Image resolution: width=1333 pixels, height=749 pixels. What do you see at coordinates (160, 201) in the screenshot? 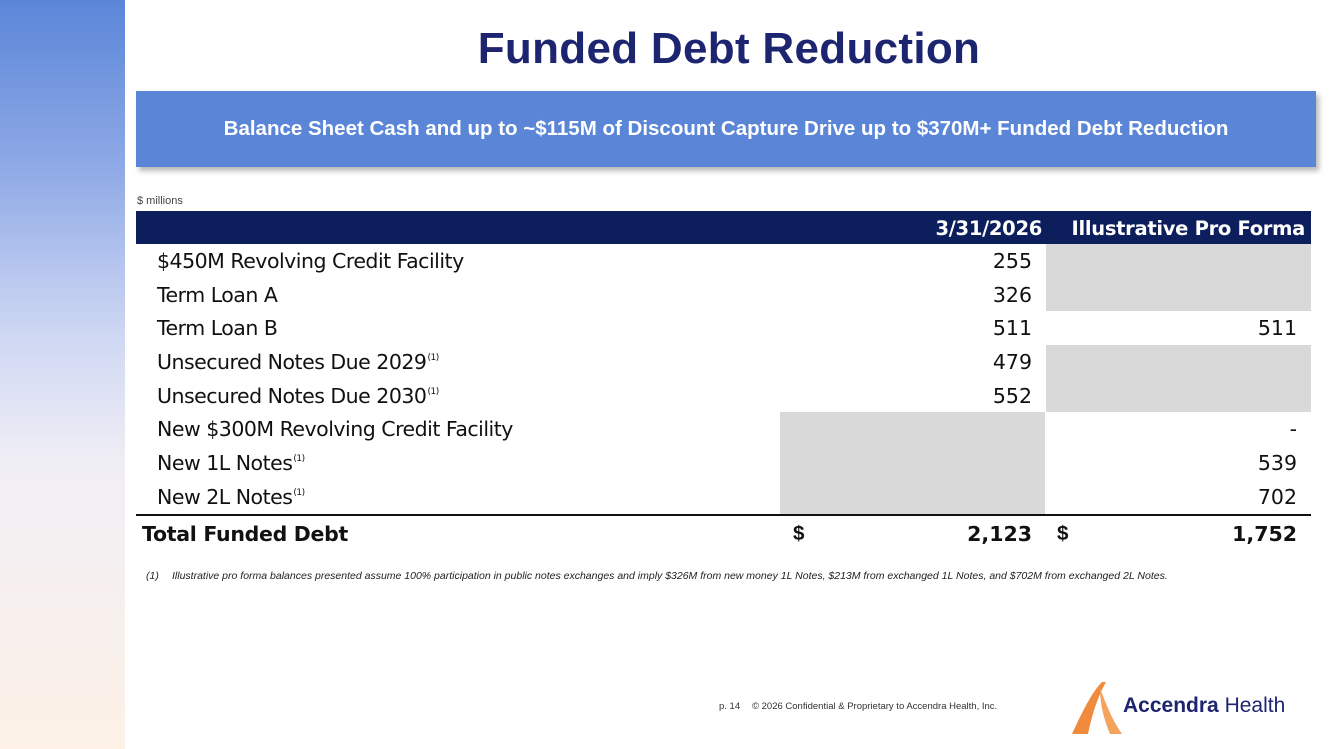
I see `units-label: $ millions` at bounding box center [160, 201].